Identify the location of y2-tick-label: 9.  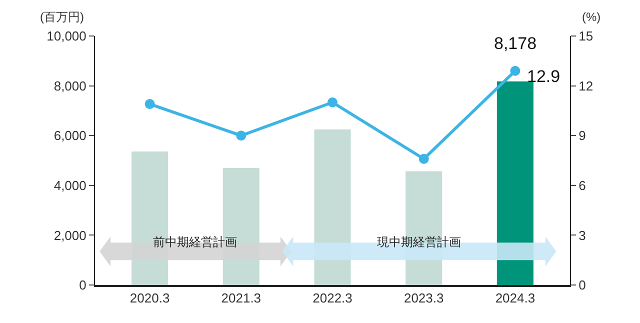
(582, 136).